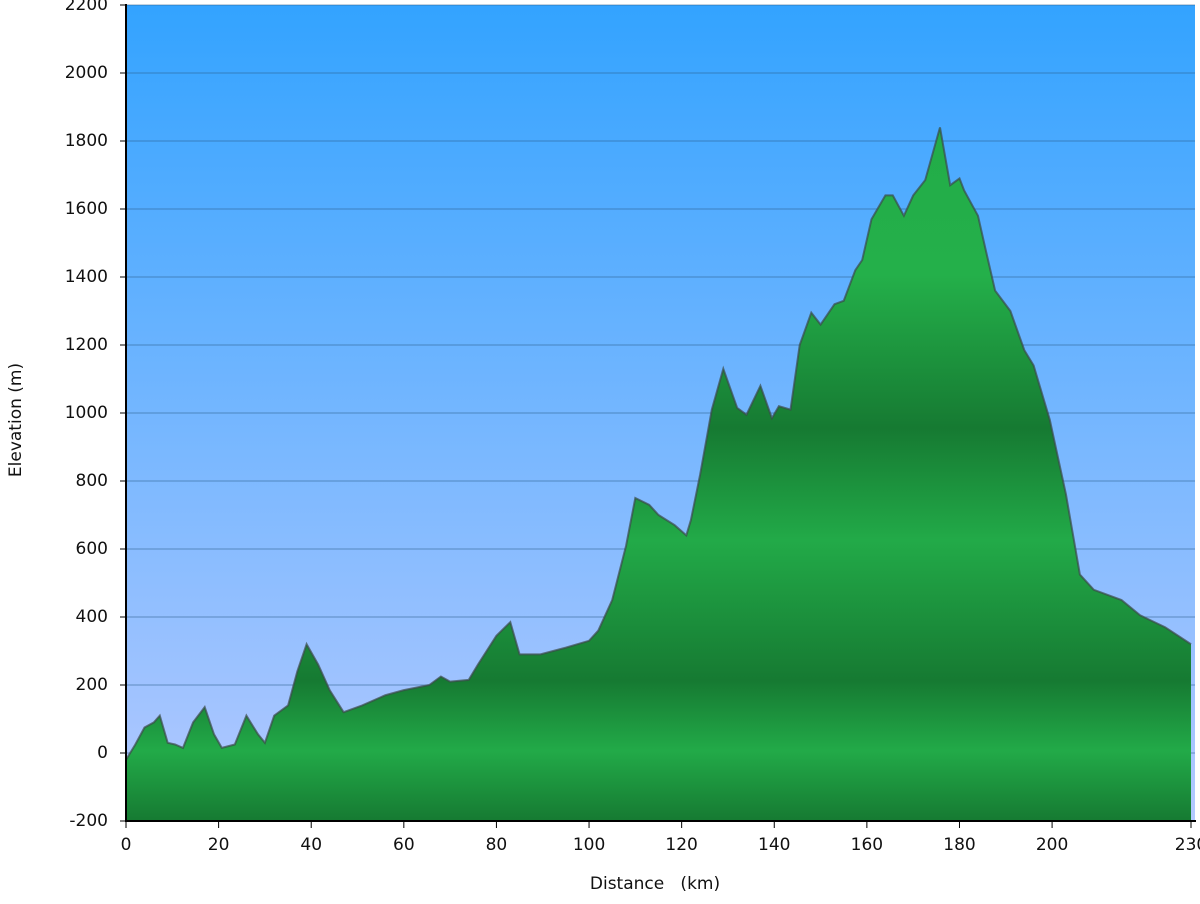 This screenshot has width=1200, height=904. I want to click on x-tick-label: 0, so click(126, 845).